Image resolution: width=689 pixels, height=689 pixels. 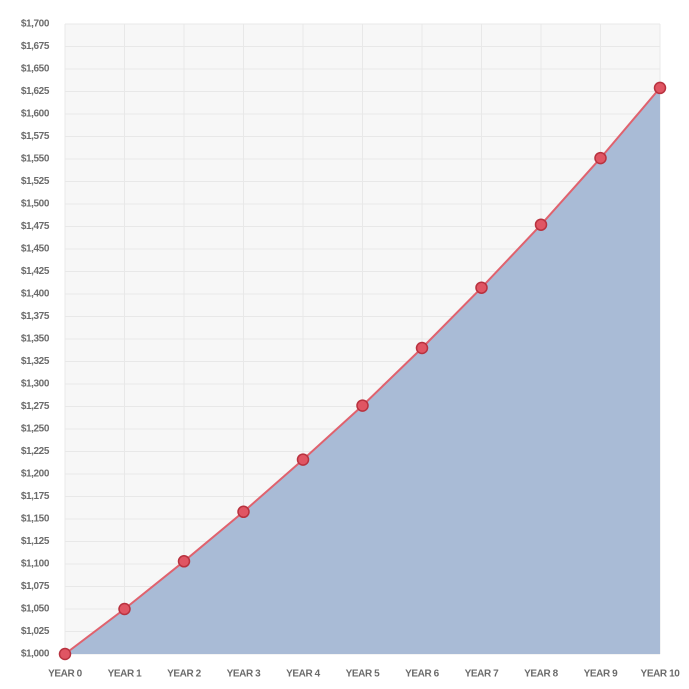 I want to click on y-tick-label: $1,200, so click(x=35, y=474).